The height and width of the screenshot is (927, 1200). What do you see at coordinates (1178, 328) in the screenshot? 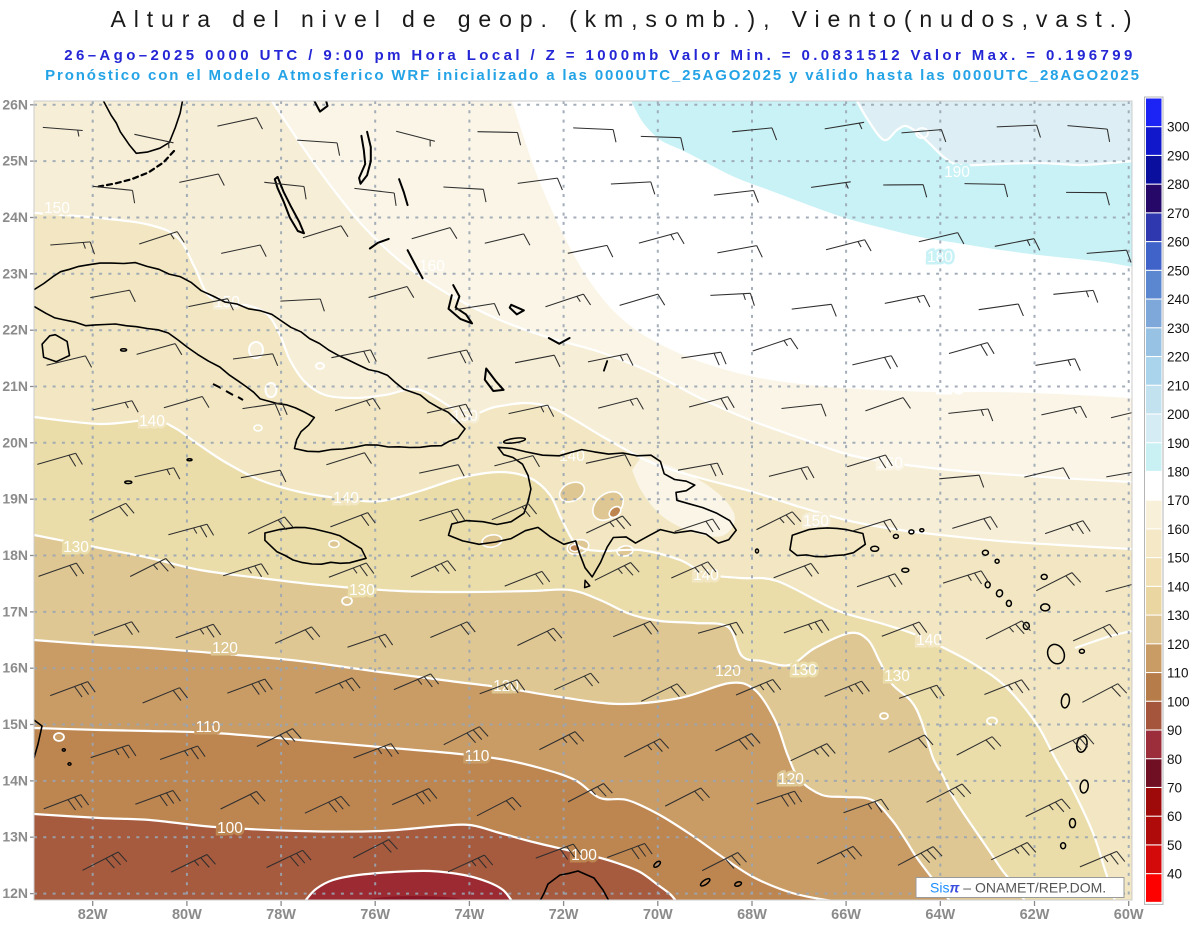
I see `svg-text: 230` at bounding box center [1178, 328].